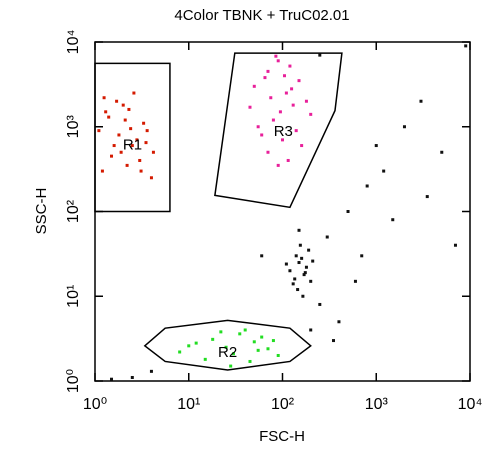 The width and height of the screenshot is (500, 449). What do you see at coordinates (282, 436) in the screenshot?
I see `x-axis-label: FSC-H` at bounding box center [282, 436].